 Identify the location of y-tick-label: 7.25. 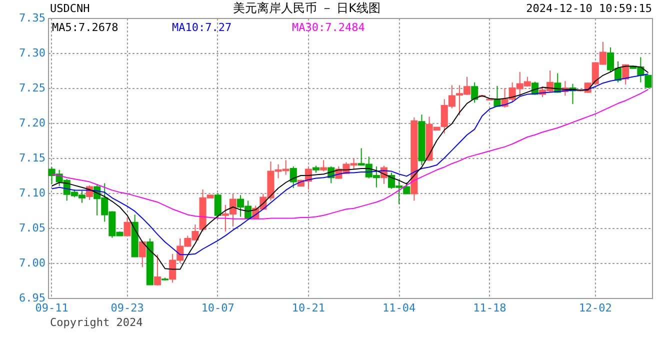
(32, 88).